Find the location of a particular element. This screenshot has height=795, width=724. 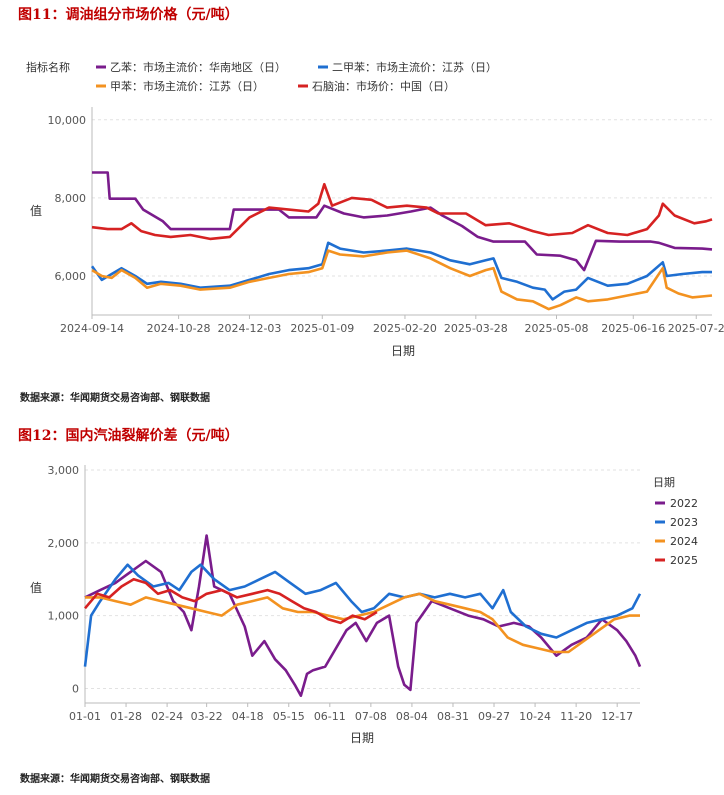

x-tick-label: 2025-05-08 is located at coordinates (557, 328).